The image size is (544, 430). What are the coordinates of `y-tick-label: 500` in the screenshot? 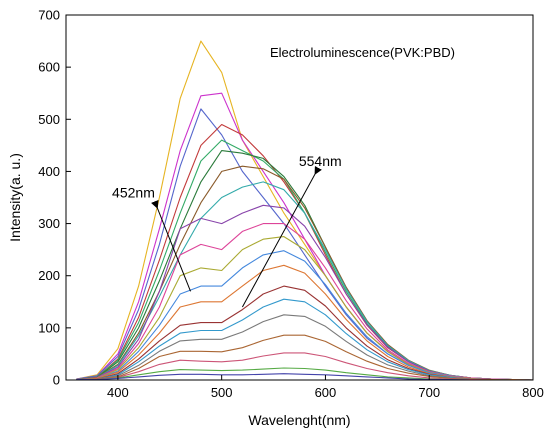 It's located at (49, 119).